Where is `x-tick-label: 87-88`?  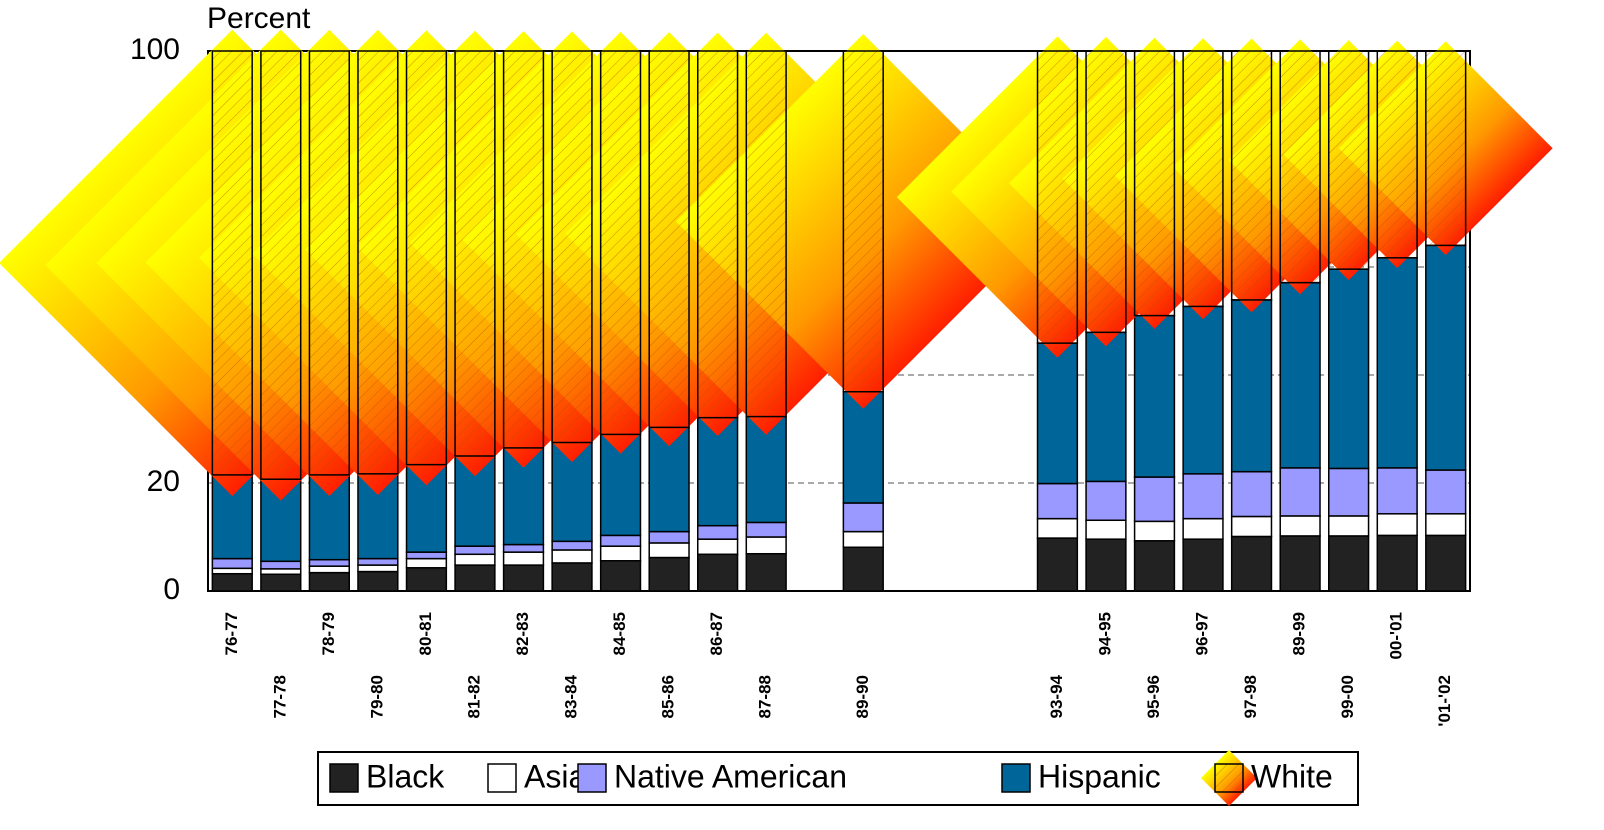
x-tick-label: 87-88 is located at coordinates (765, 696).